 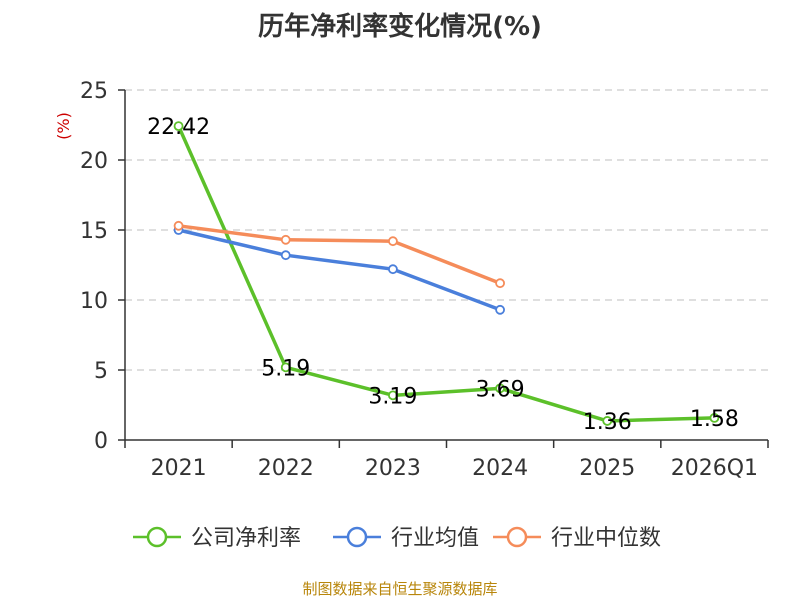 I want to click on legend-item: 公司净利率, so click(x=217, y=538).